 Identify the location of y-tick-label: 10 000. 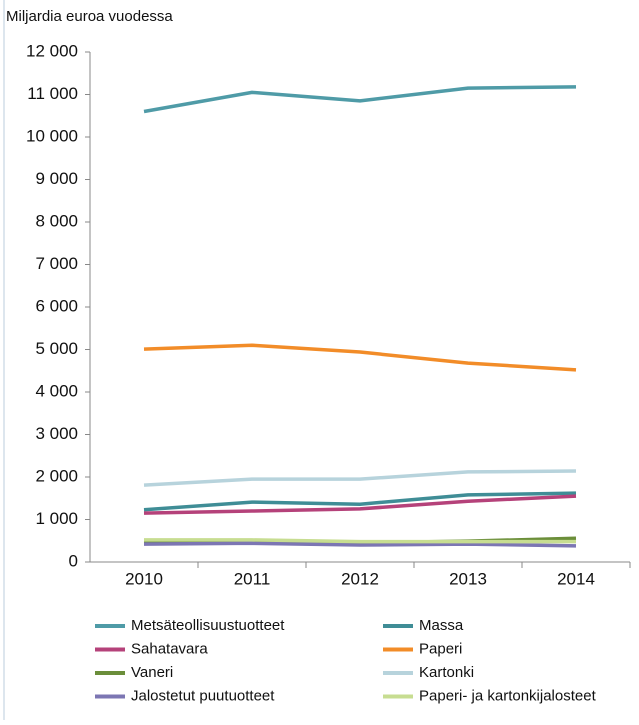
(52, 135).